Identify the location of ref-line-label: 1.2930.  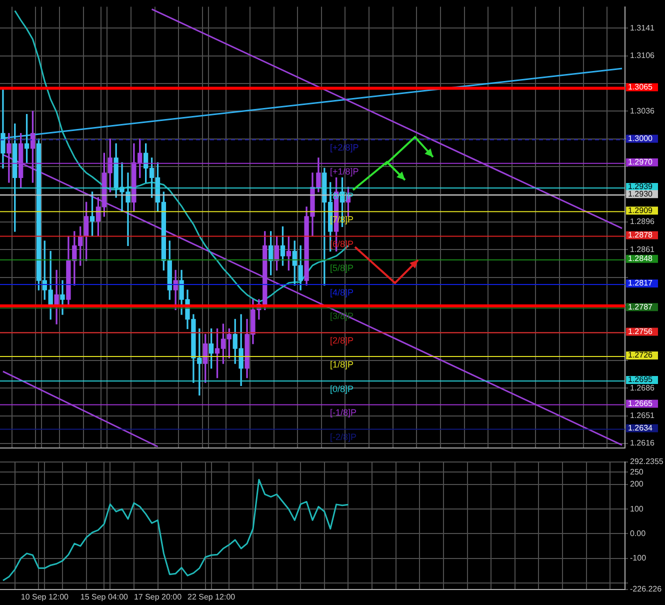
(641, 193).